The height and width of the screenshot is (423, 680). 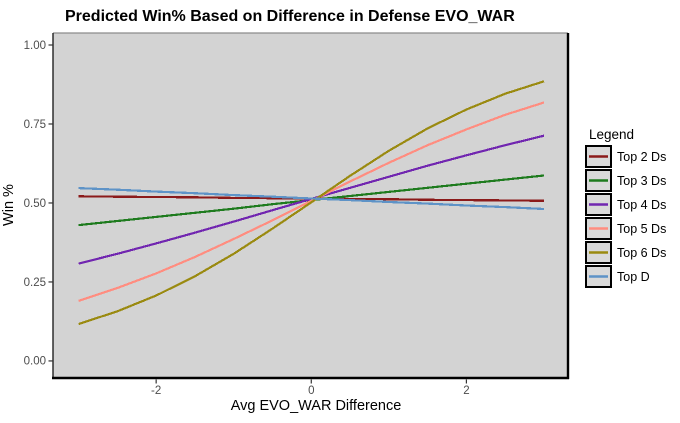 I want to click on y-axis-label: Win %, so click(x=9, y=205).